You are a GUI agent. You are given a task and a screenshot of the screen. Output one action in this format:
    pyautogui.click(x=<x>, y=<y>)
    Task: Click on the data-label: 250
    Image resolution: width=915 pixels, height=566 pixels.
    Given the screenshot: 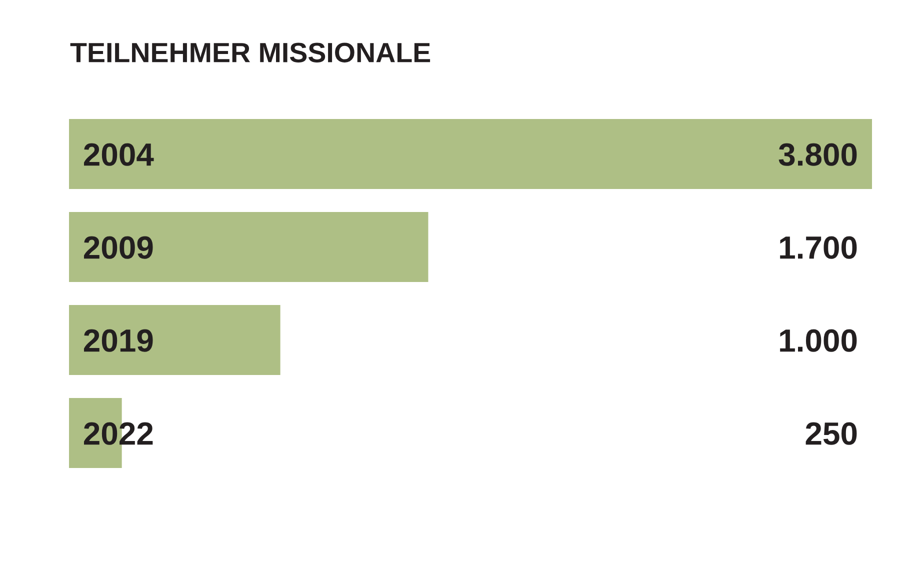 What is the action you would take?
    pyautogui.click(x=831, y=433)
    